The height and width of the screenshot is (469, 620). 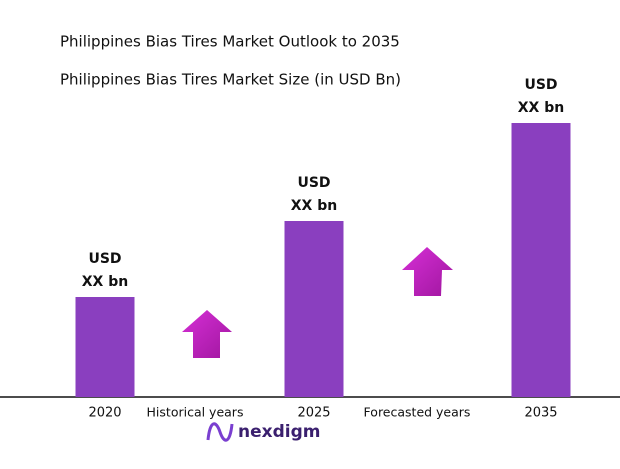 I want to click on annotation: Forecasted years, so click(x=417, y=412).